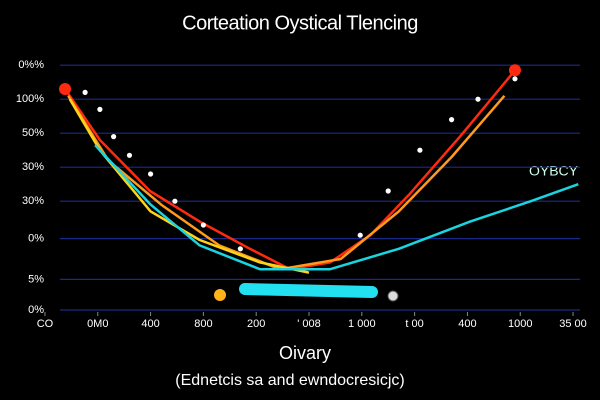  What do you see at coordinates (308, 290) in the screenshot?
I see `decor-band` at bounding box center [308, 290].